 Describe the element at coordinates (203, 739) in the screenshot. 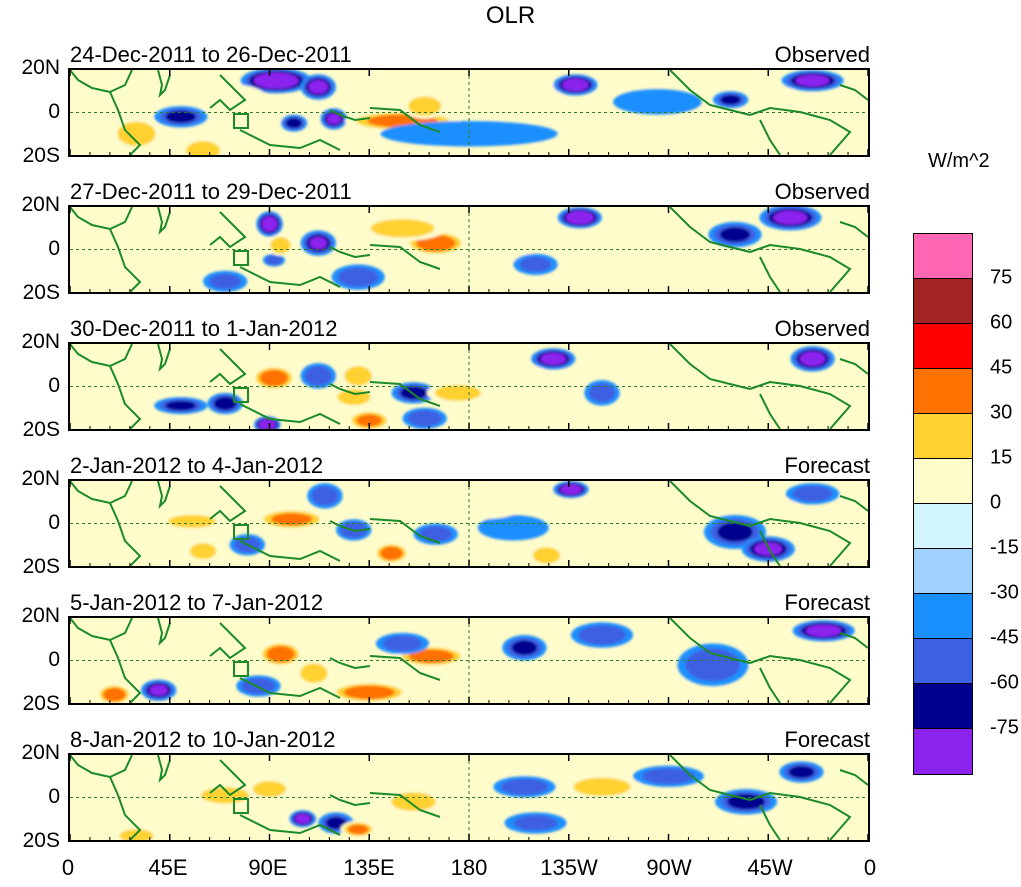

I see `panel-period-label: 8-Jan-2012 to 10-Jan-2012` at that location.